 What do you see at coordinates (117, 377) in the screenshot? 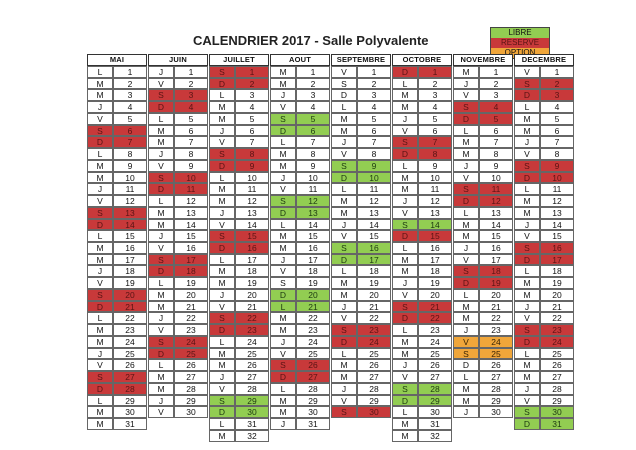
I see `day-row: S 27` at bounding box center [117, 377].